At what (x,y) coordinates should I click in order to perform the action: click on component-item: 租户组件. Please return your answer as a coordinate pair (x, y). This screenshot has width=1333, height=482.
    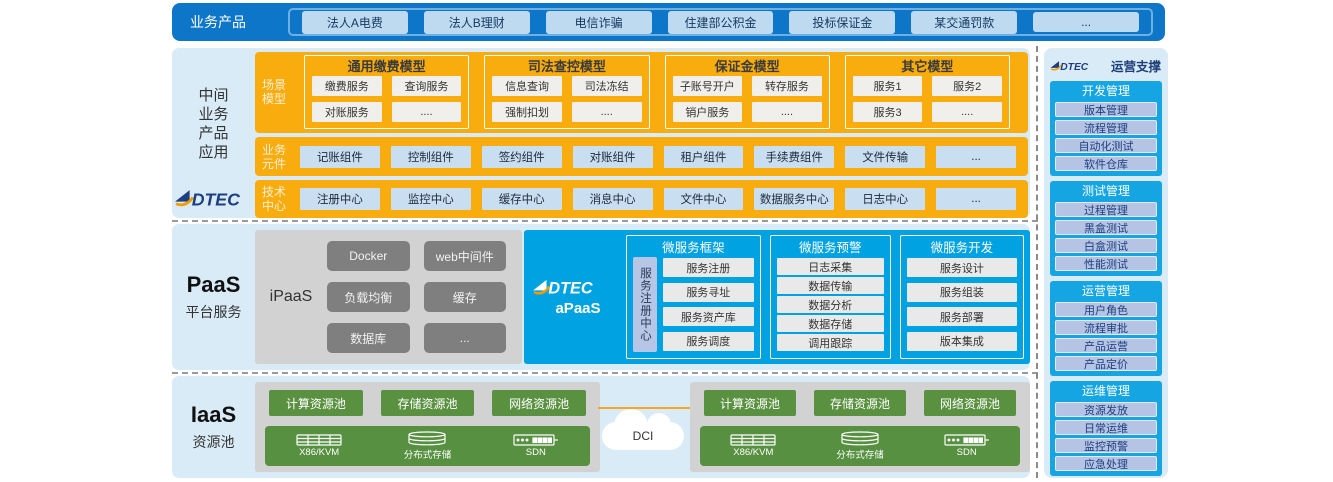
    Looking at the image, I should click on (703, 156).